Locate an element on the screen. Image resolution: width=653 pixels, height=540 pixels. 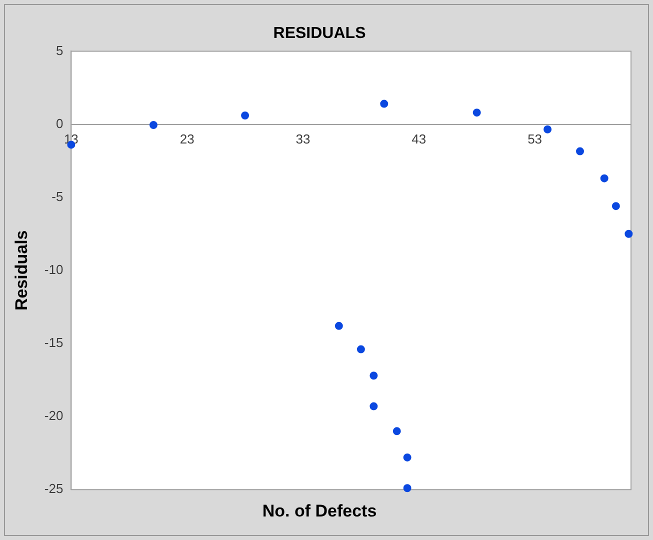
x-tick-label: 43 is located at coordinates (419, 139).